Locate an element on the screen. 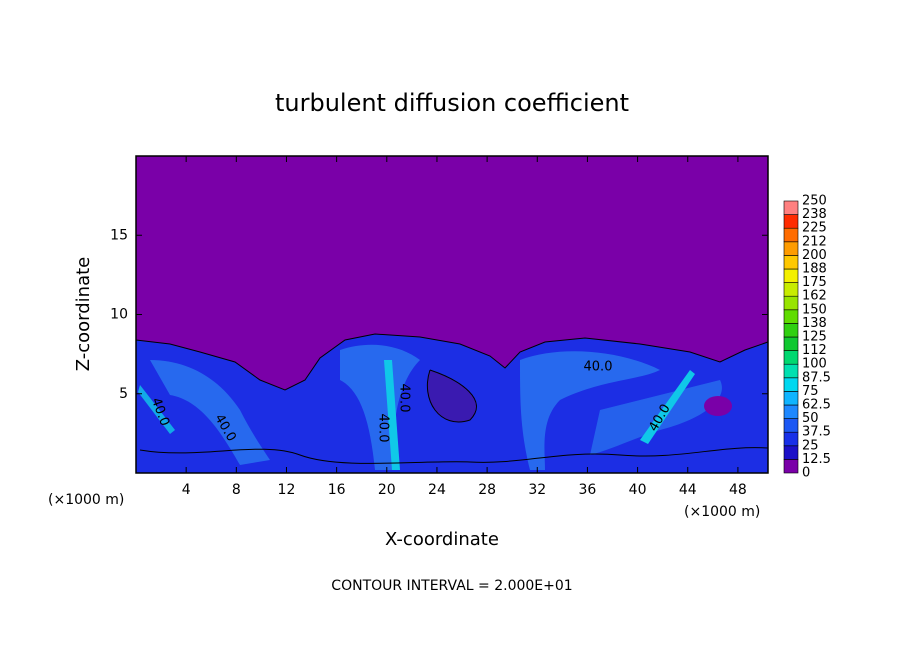 The width and height of the screenshot is (904, 654). x-tick-label: 36 is located at coordinates (588, 490).